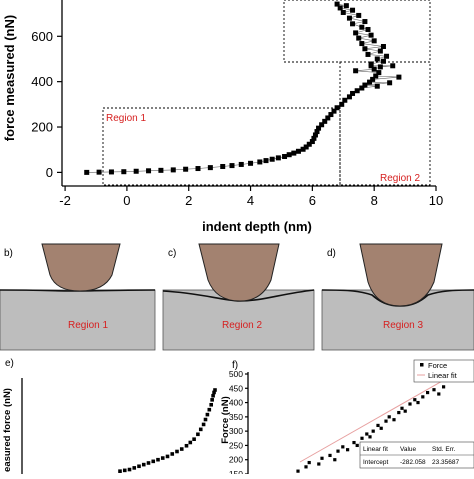  Describe the element at coordinates (403, 325) in the screenshot. I see `region-label-d: Region 3` at that location.